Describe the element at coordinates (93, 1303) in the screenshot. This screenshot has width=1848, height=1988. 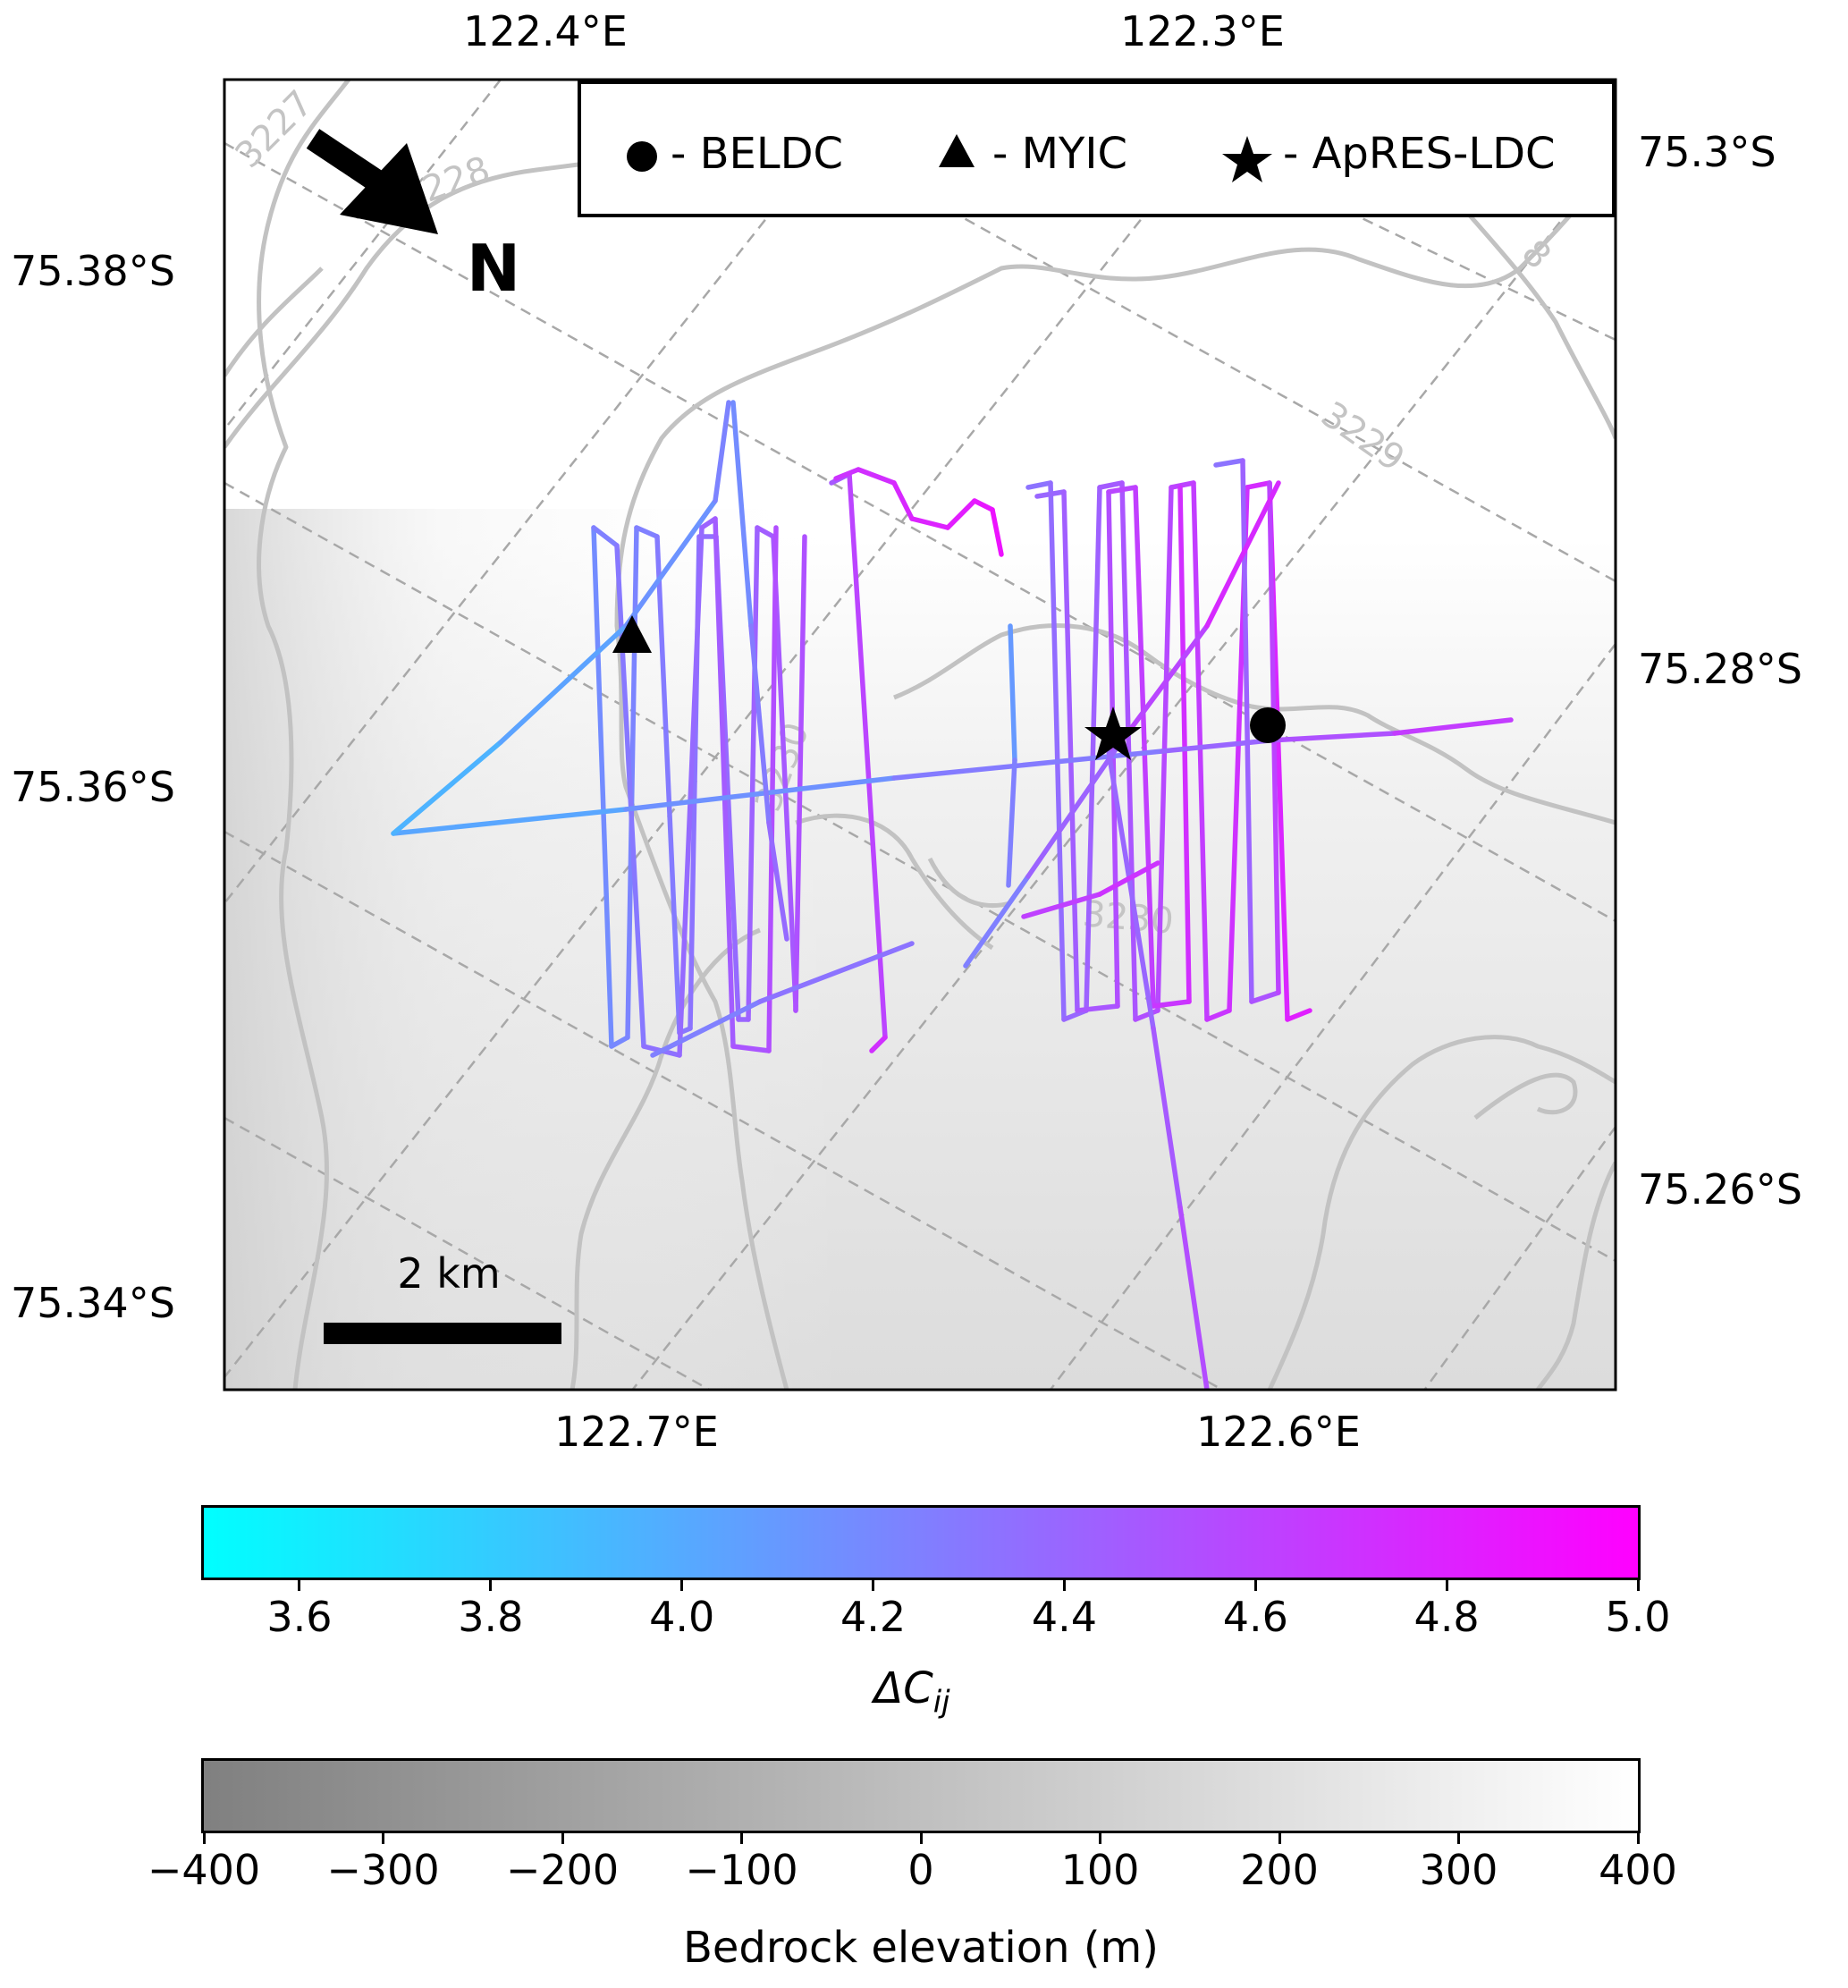
I see `left-lat-label: 75.34°S` at that location.